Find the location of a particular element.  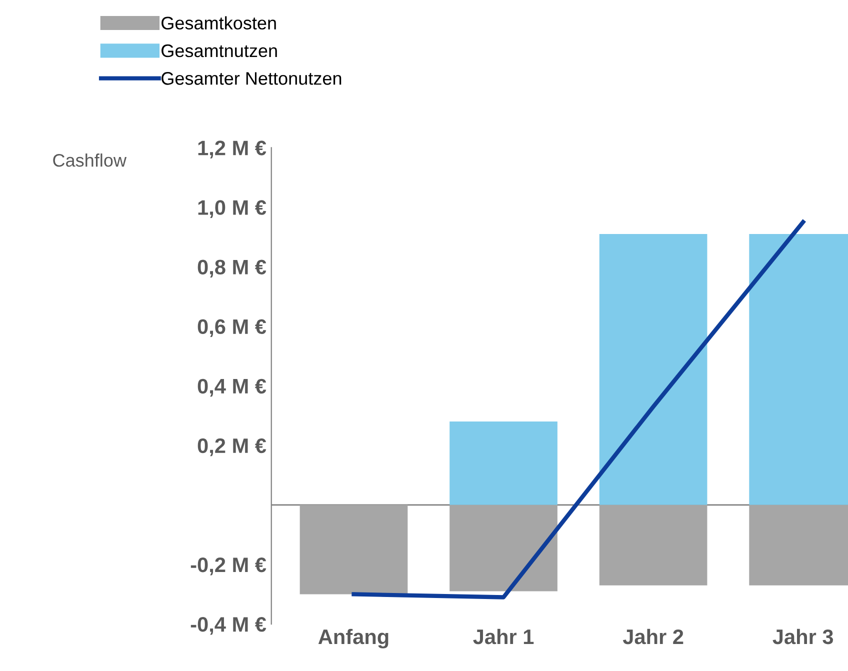

y-tick-label: 0,8 M € is located at coordinates (232, 269).